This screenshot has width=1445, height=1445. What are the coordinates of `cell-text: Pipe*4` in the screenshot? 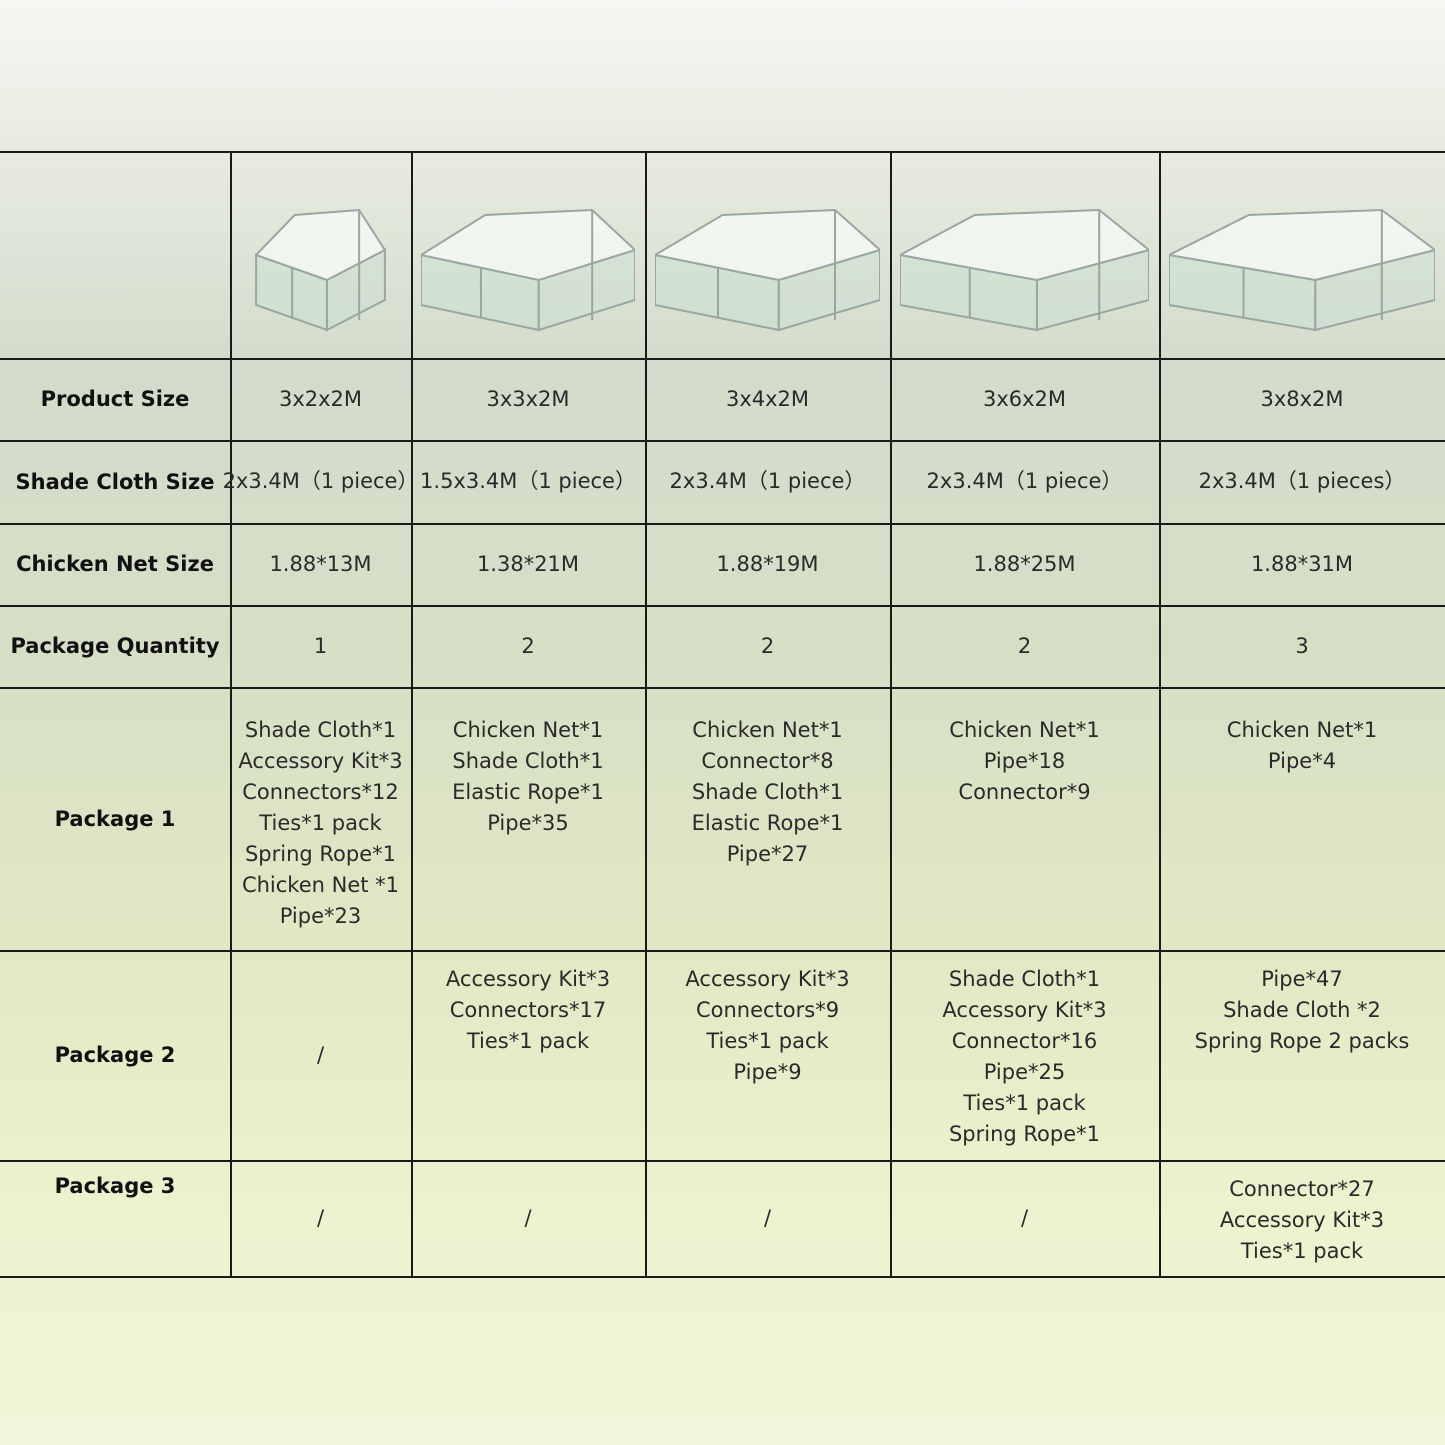 It's located at (1302, 761).